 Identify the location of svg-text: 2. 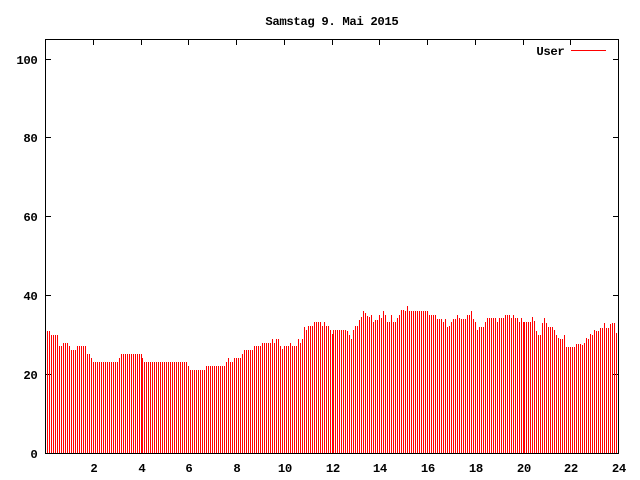
(93, 469).